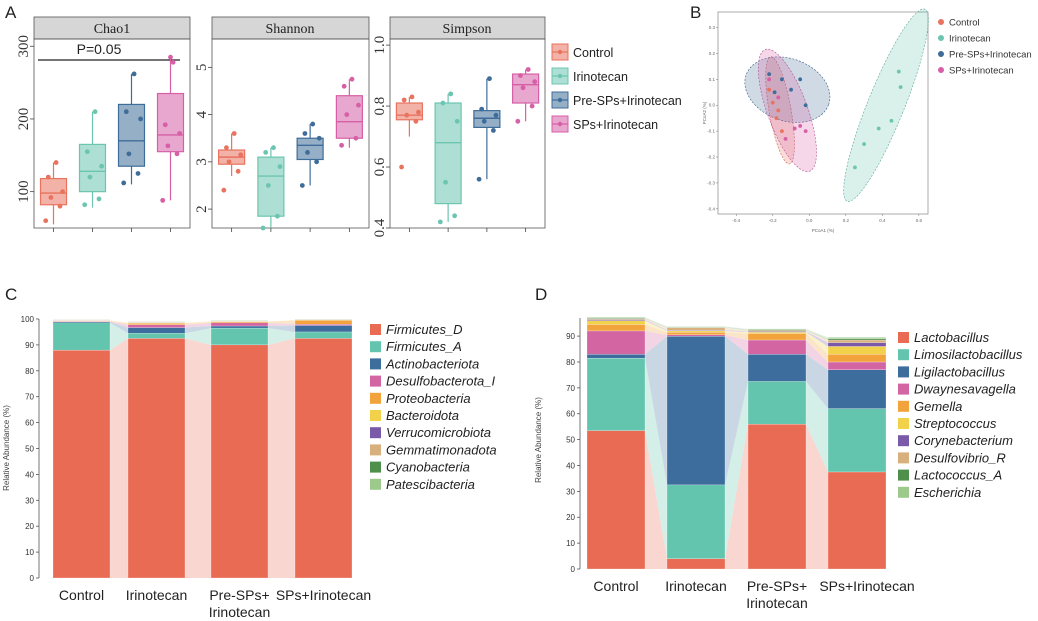 The image size is (1038, 621). I want to click on phylum-ytick-label: 10, so click(29, 552).